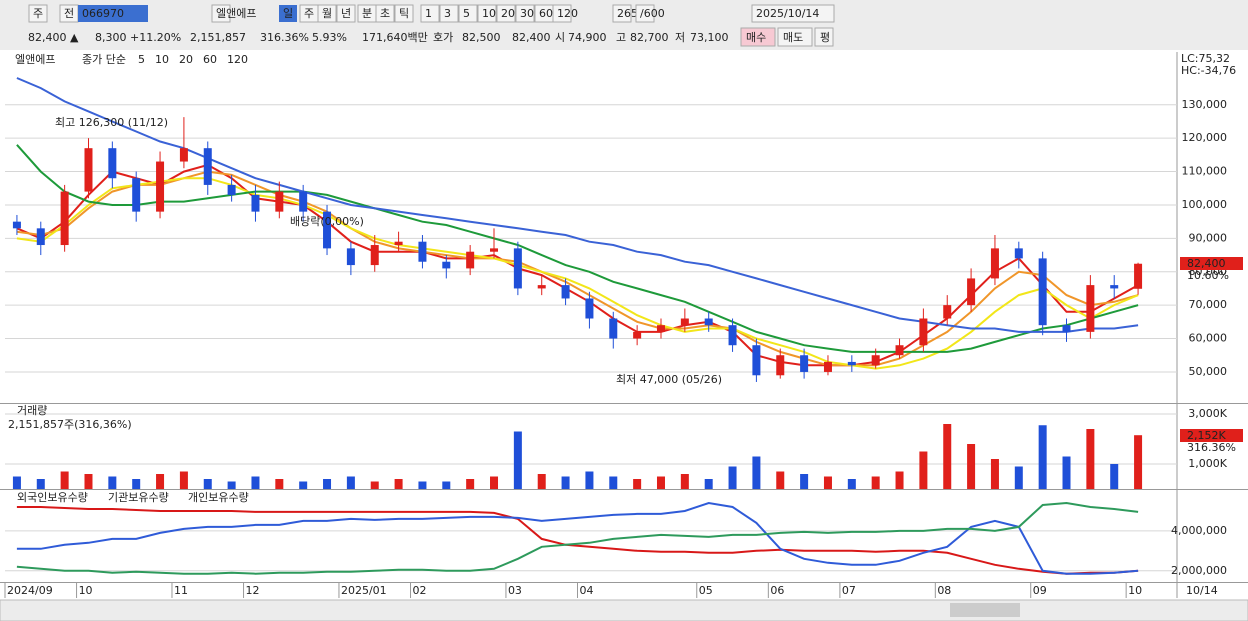  I want to click on quote-text: 82,500, so click(481, 37).